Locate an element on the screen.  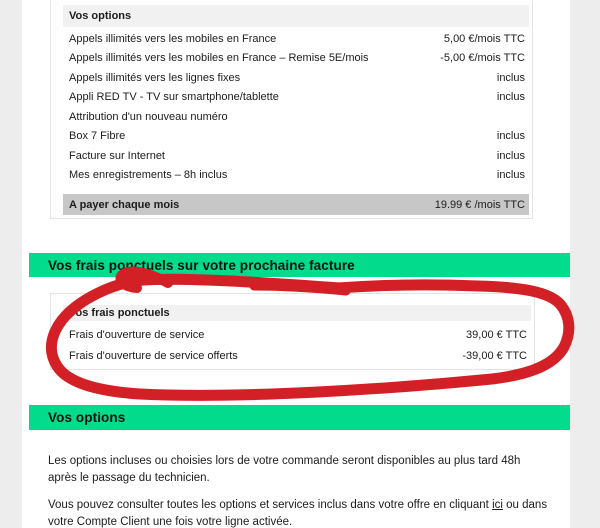
table-row: Box 7 Fibre inclus is located at coordinates (296, 137).